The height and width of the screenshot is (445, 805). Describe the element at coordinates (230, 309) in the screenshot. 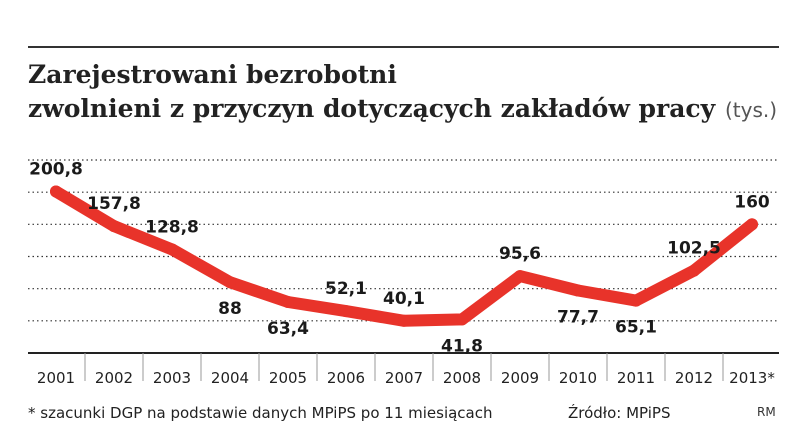

I see `data-label: 88` at that location.